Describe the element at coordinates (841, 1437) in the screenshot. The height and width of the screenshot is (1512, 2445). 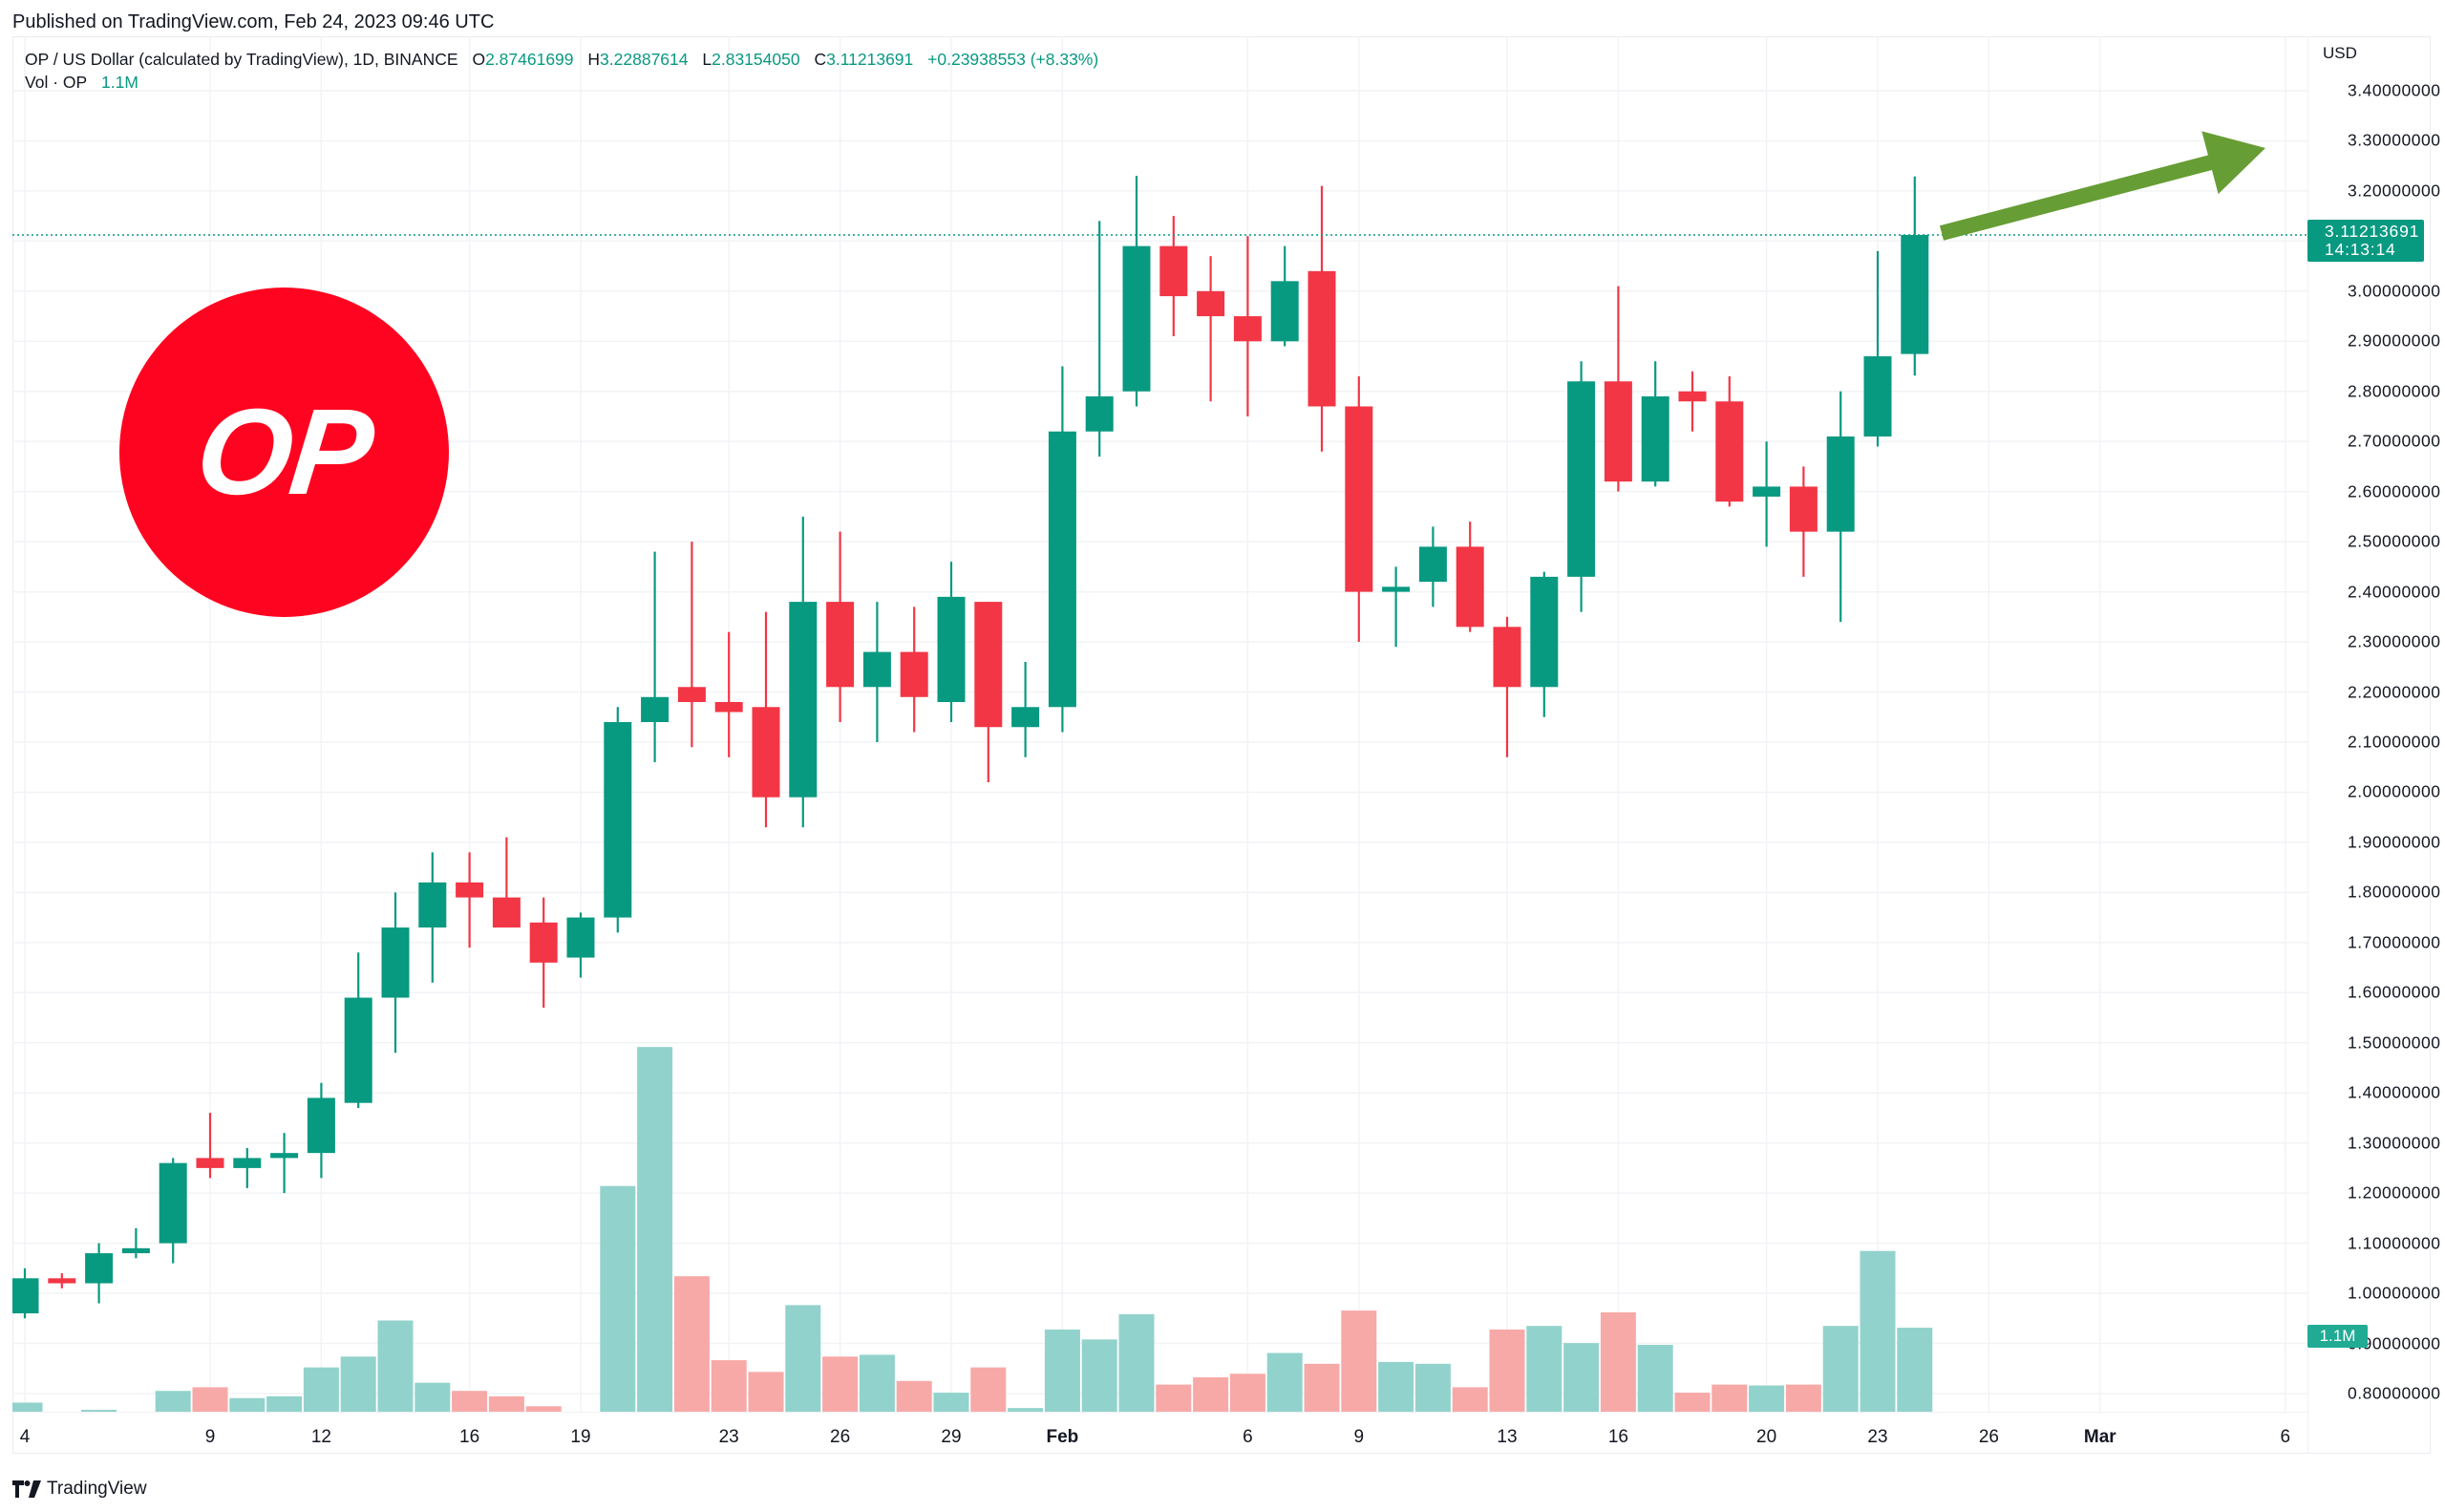
I see `time-tick: 26` at that location.